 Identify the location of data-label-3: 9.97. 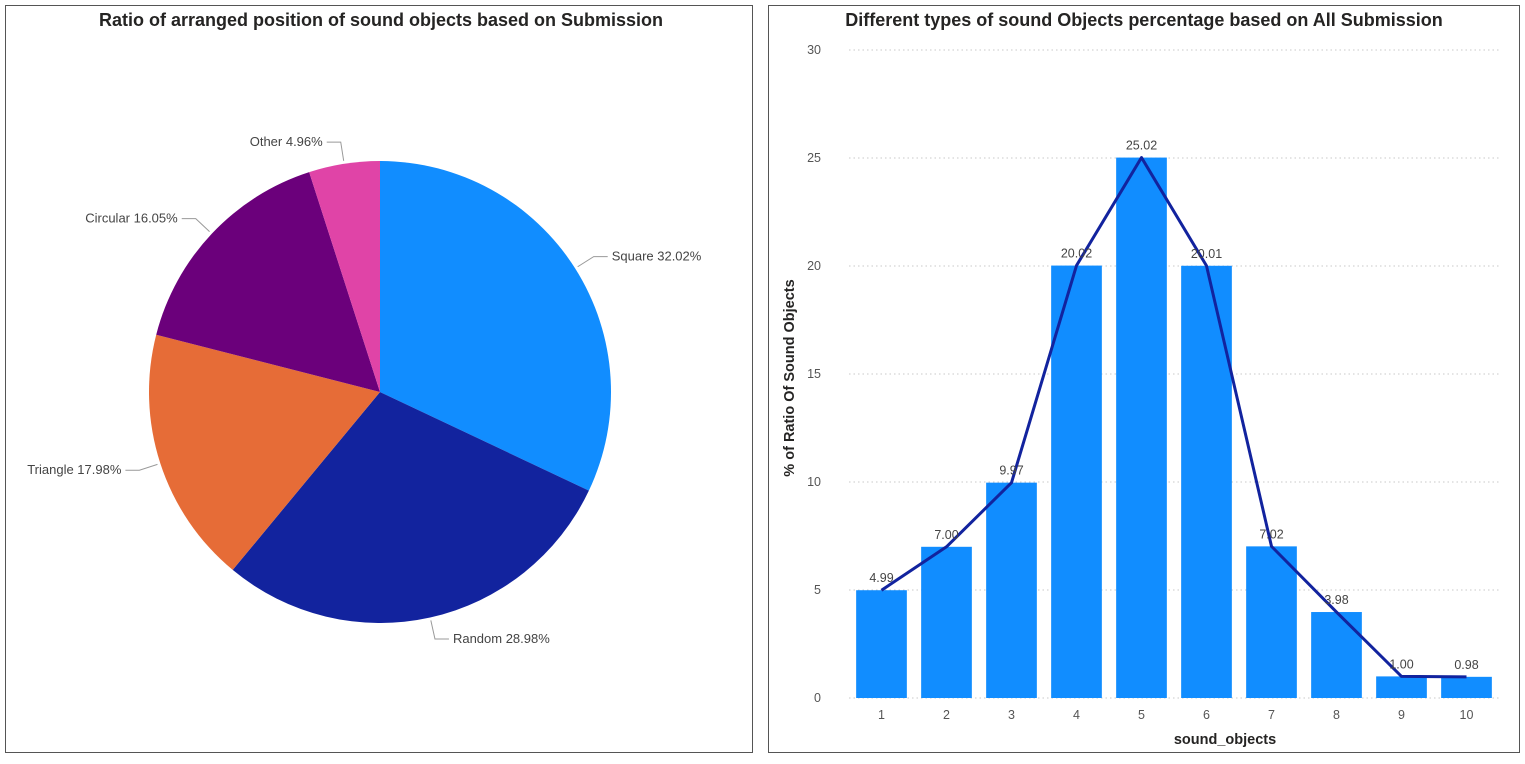
(1011, 471).